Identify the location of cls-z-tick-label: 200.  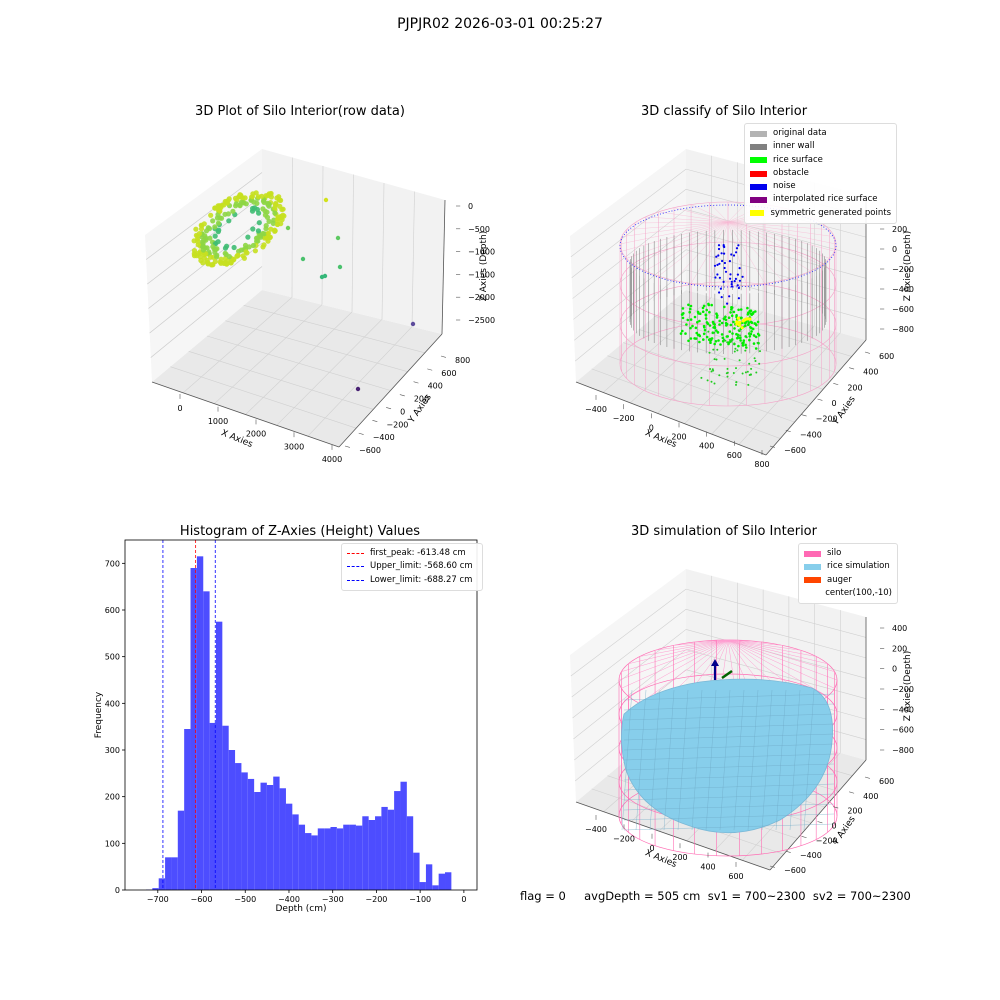
(899, 229).